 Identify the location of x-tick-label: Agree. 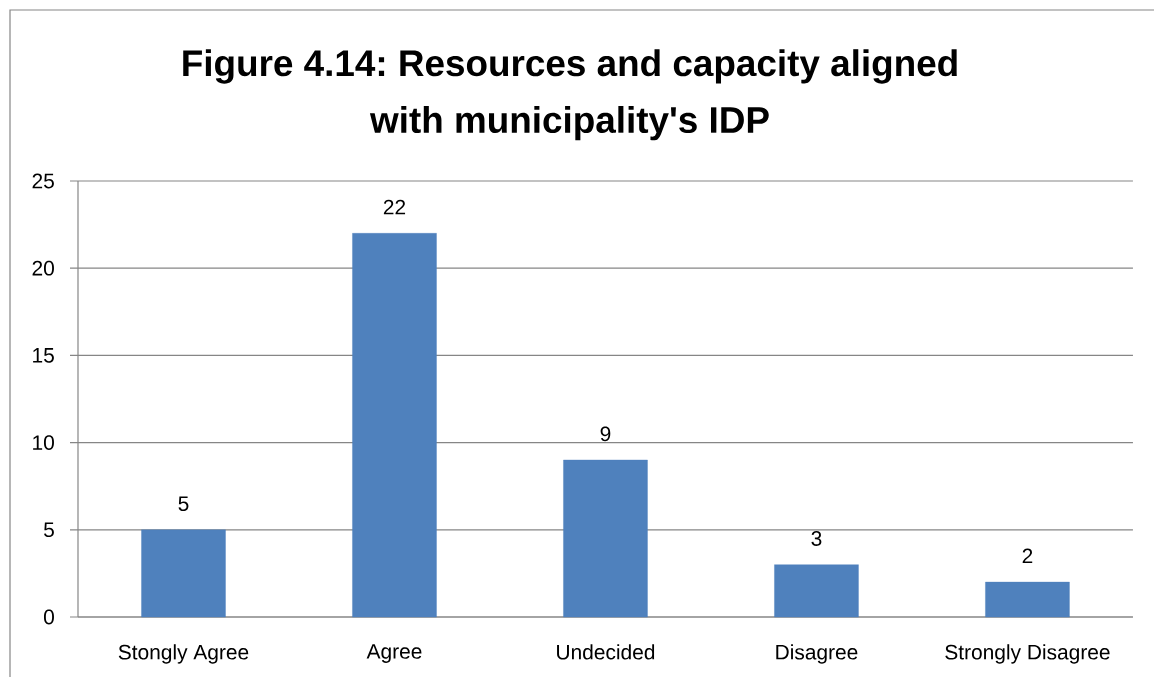
(394, 653).